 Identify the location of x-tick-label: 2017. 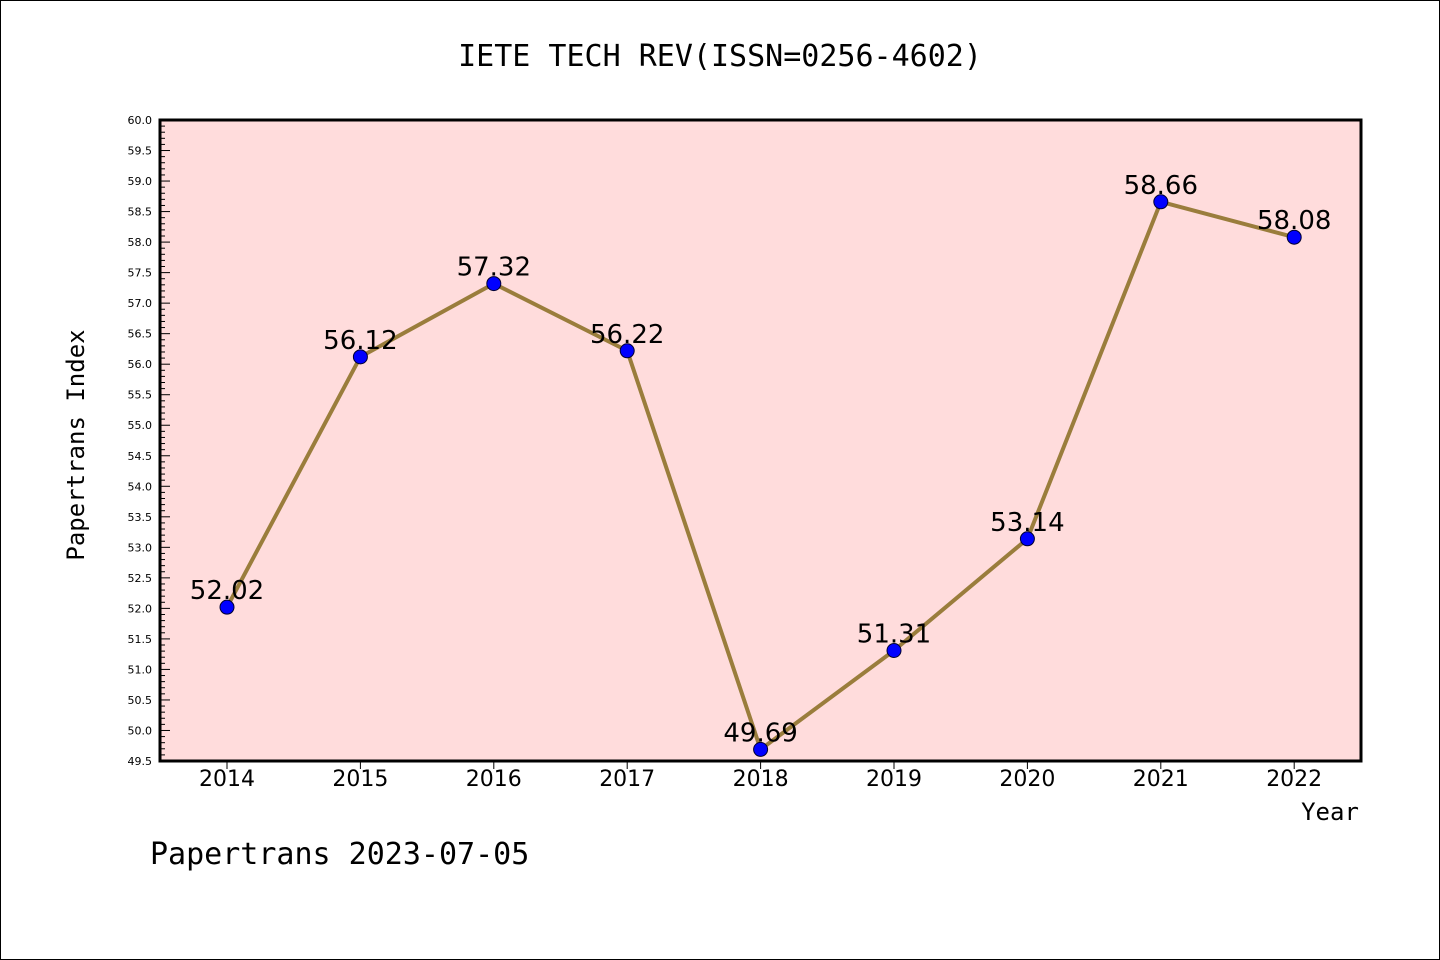
(627, 779).